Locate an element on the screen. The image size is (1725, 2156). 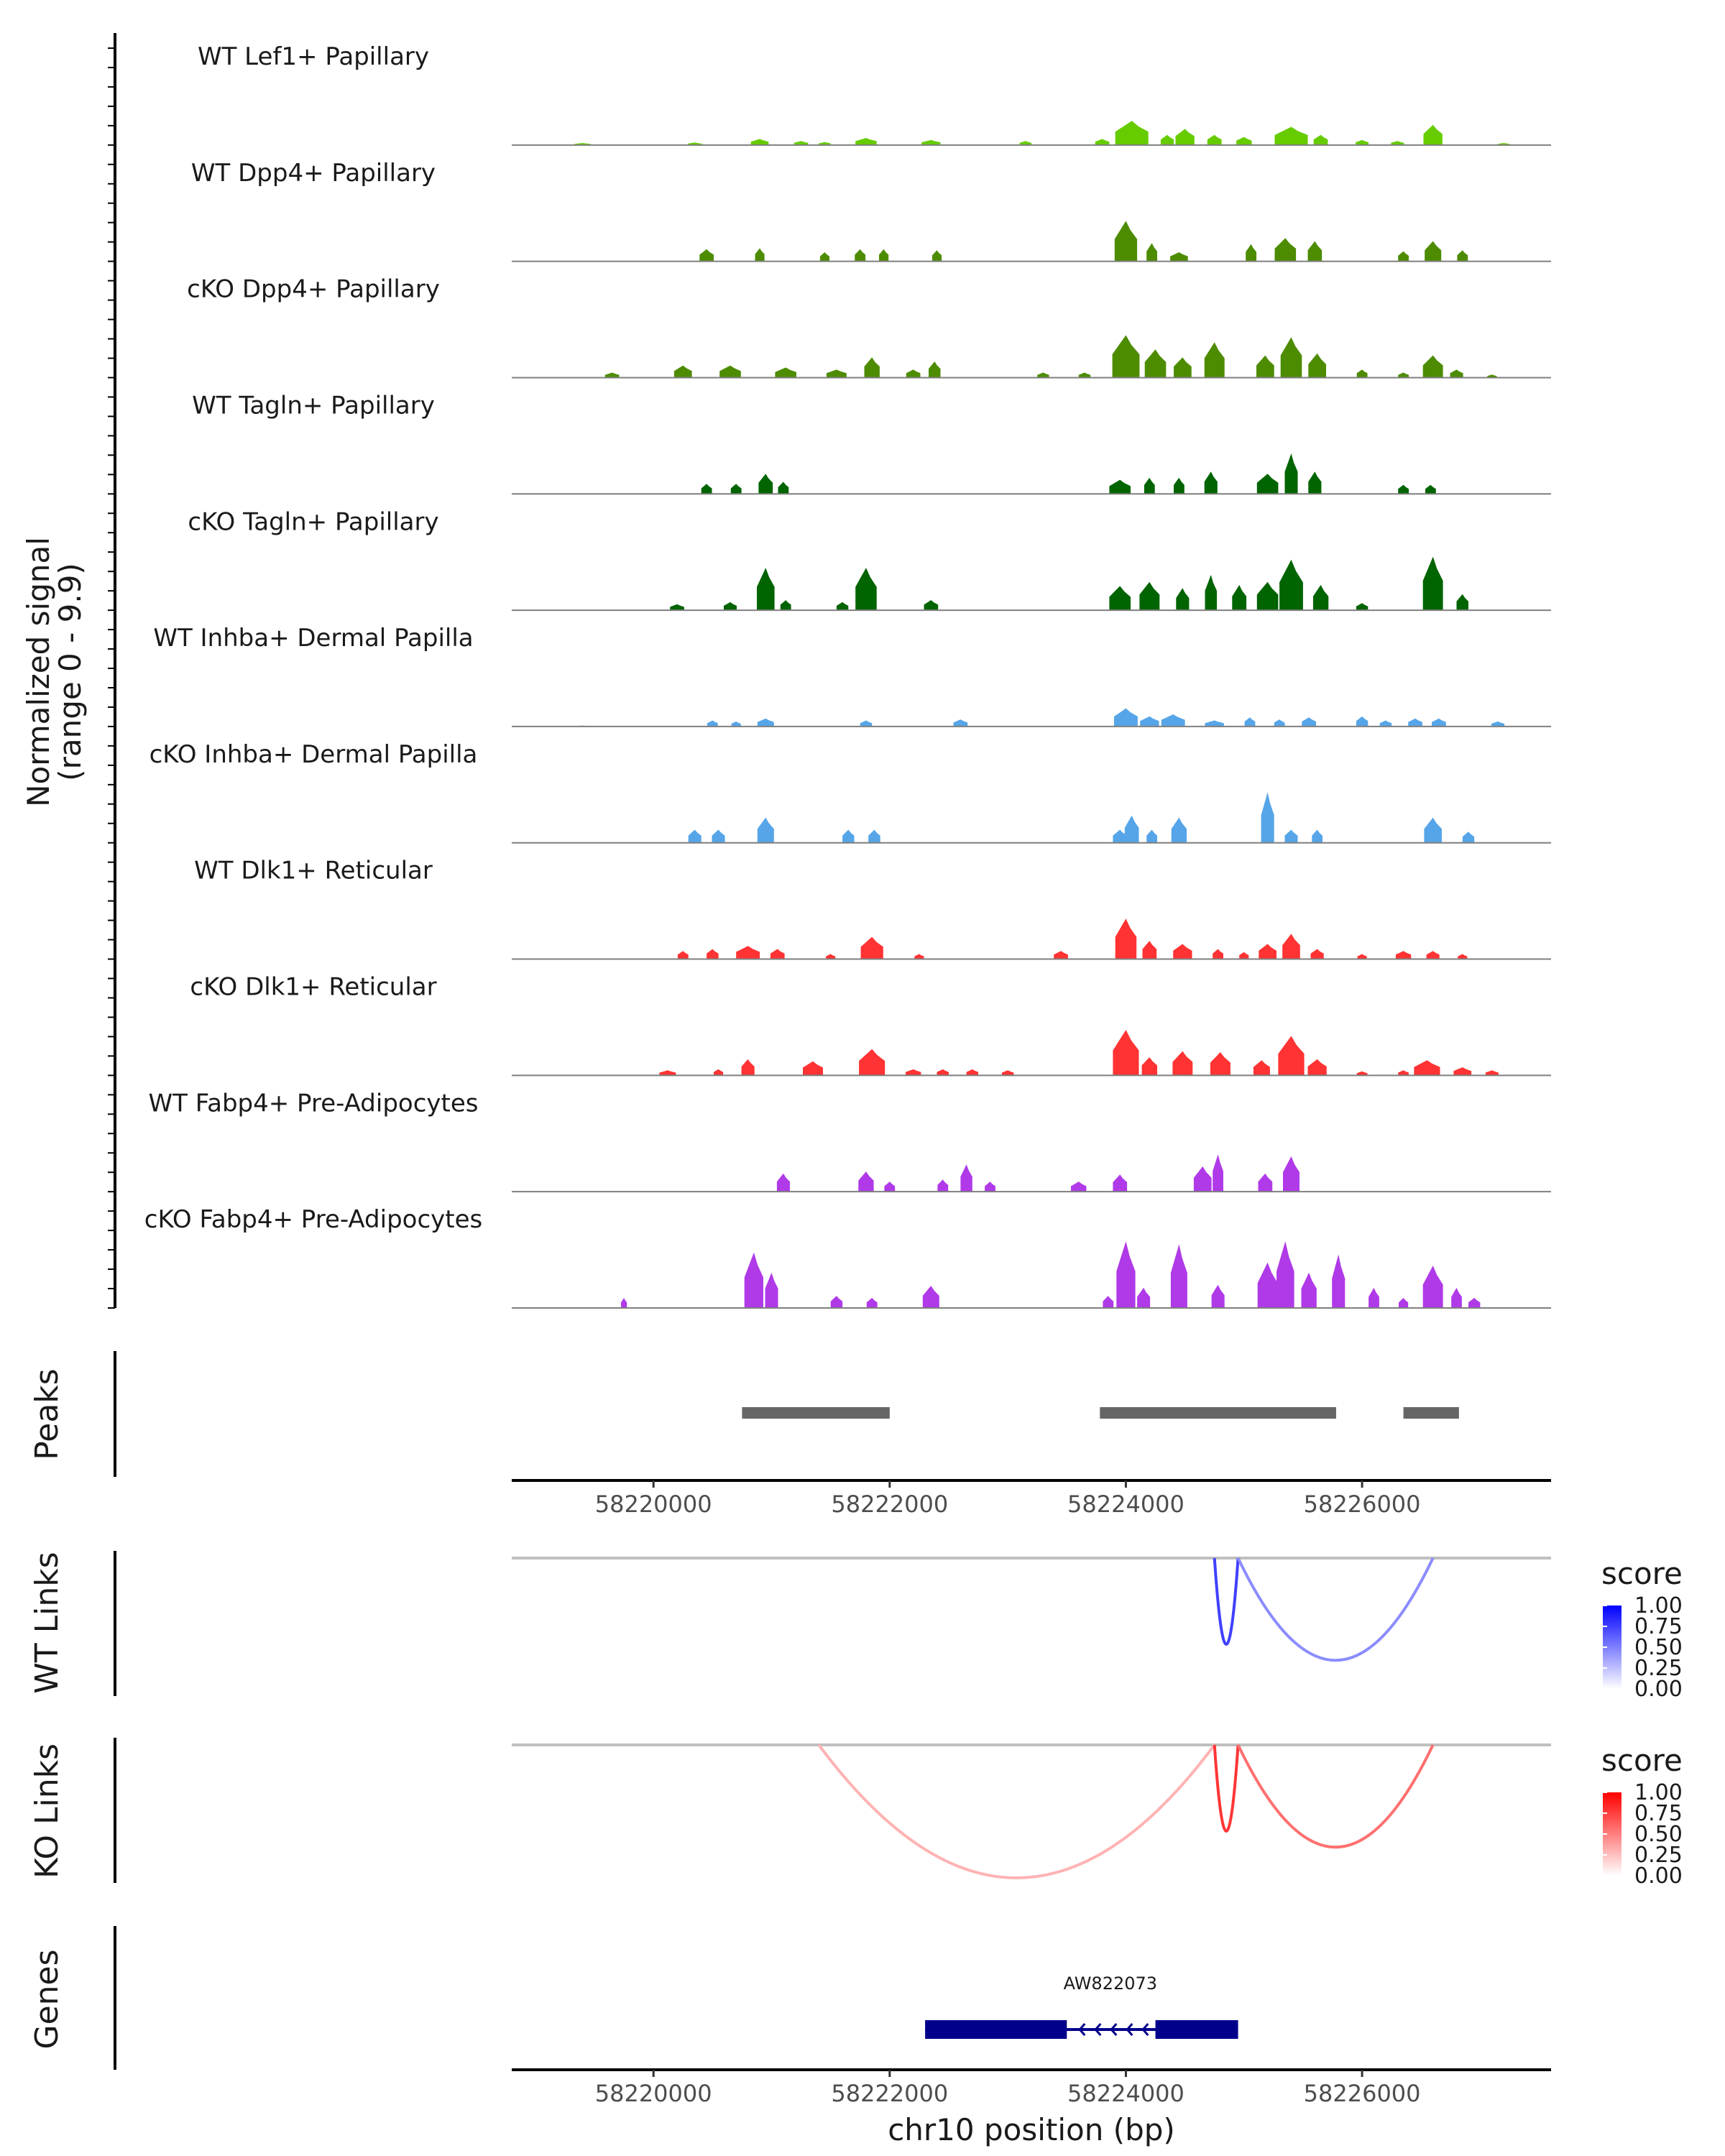
peak-regions is located at coordinates (1100, 1413).